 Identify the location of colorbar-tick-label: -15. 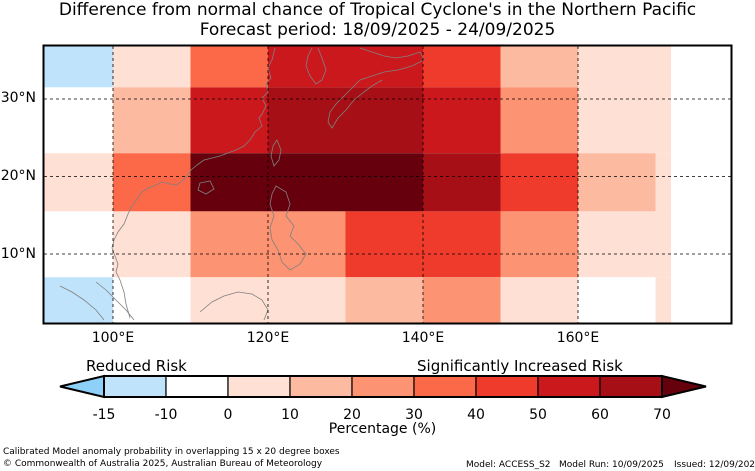
(104, 415).